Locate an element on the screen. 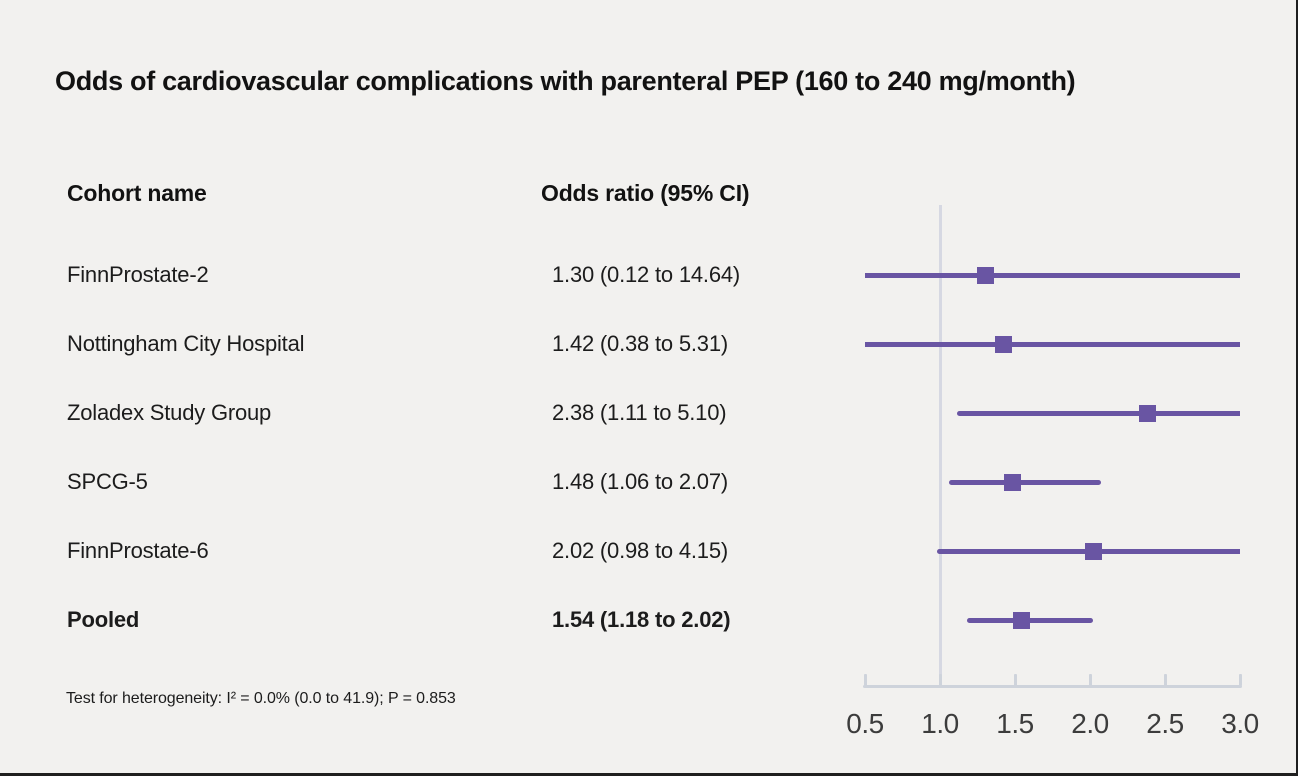 This screenshot has width=1298, height=776. x-axis-tick-label: 2.0 is located at coordinates (1090, 723).